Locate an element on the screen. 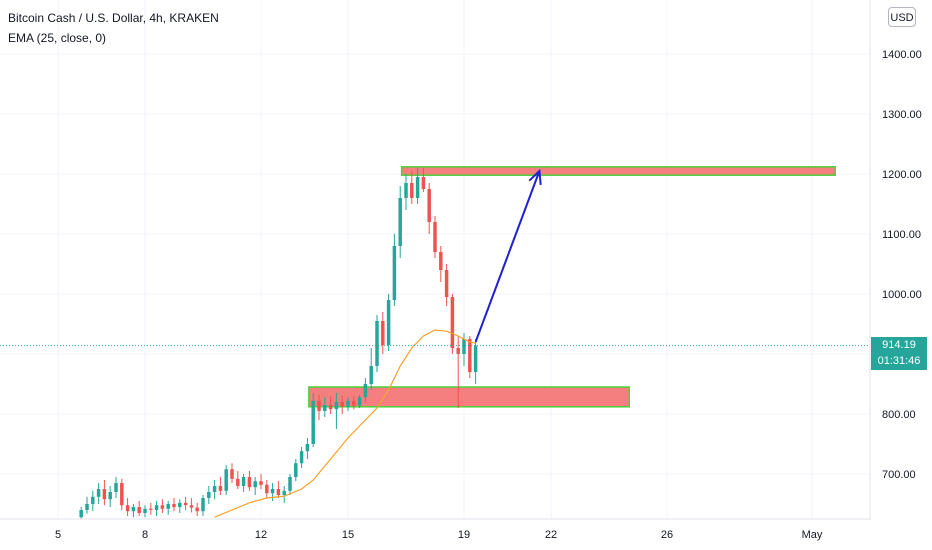  y-tick-label: 1000.00 is located at coordinates (902, 295).